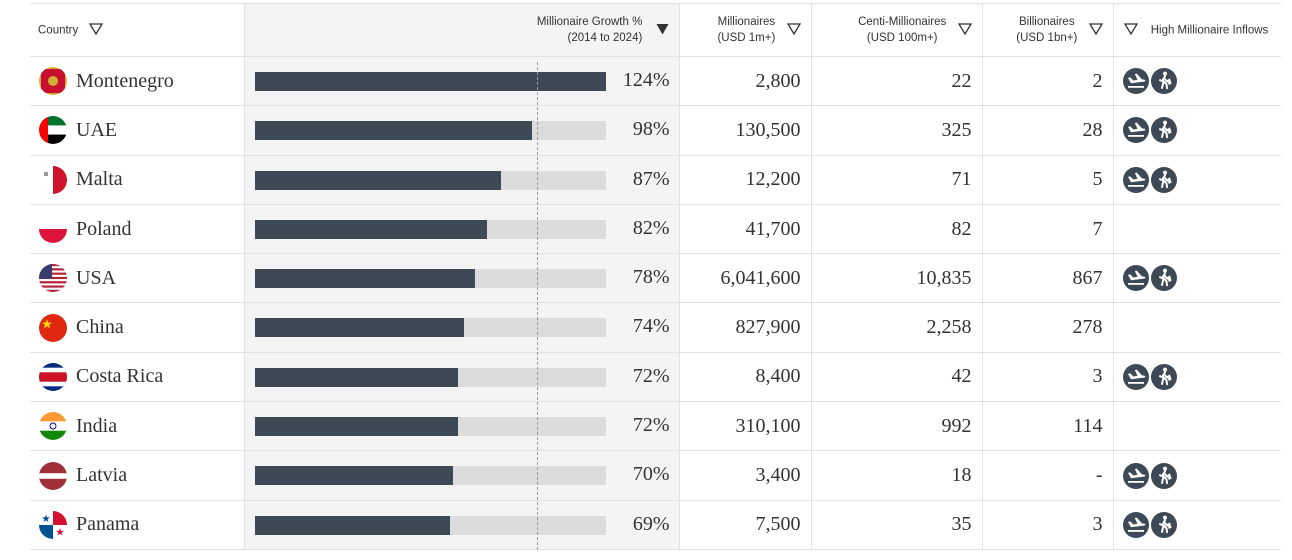 This screenshot has height=560, width=1292. I want to click on country-header-label: Country, so click(58, 30).